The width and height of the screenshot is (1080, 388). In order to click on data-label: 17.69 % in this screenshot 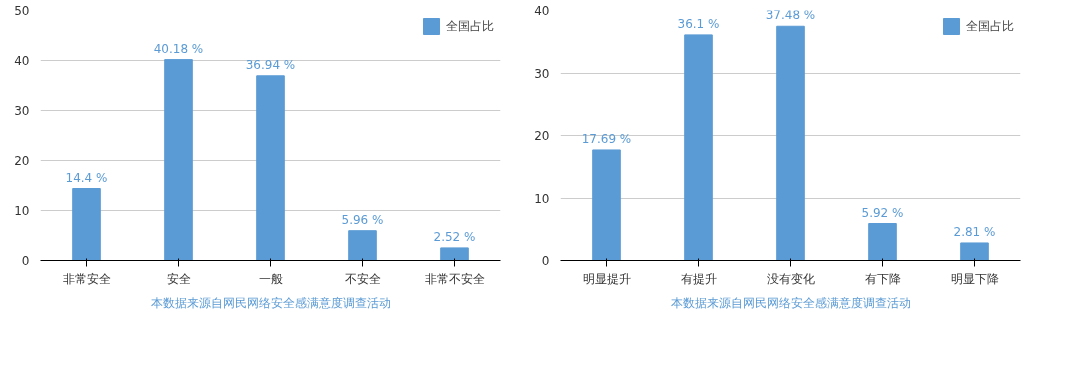, I will do `click(606, 138)`.